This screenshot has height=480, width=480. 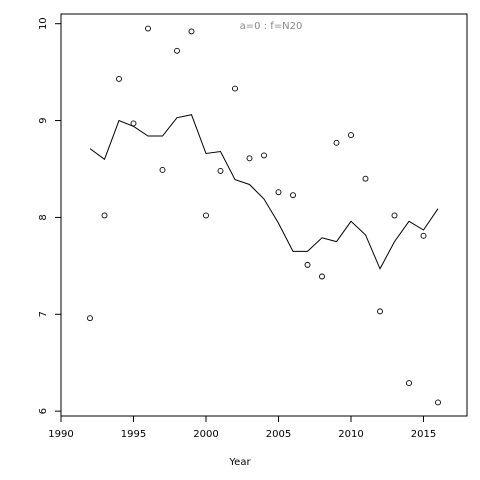 I want to click on x-axis-label: Year, so click(x=239, y=462).